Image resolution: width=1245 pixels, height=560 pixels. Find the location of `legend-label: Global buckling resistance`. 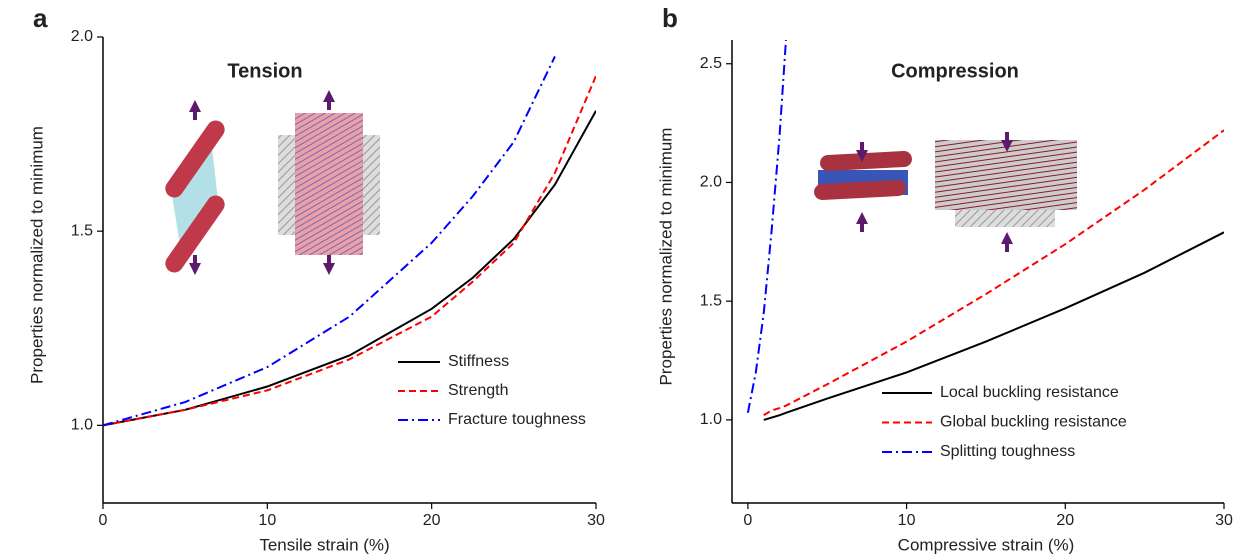

legend-label: Global buckling resistance is located at coordinates (1033, 422).